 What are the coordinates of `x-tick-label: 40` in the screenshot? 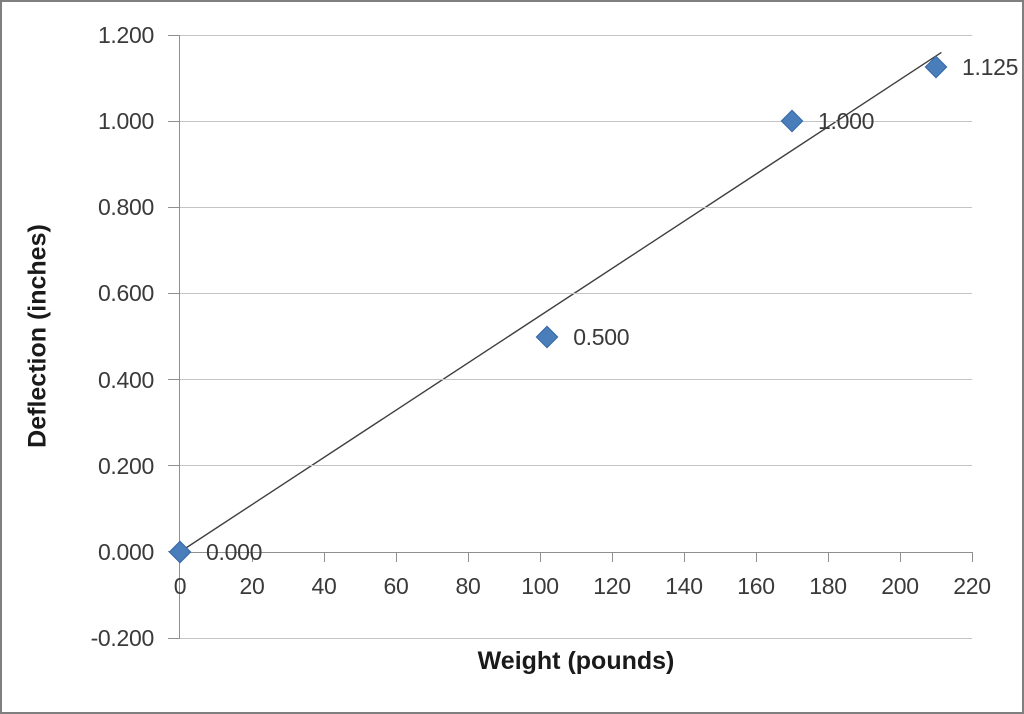 It's located at (324, 586).